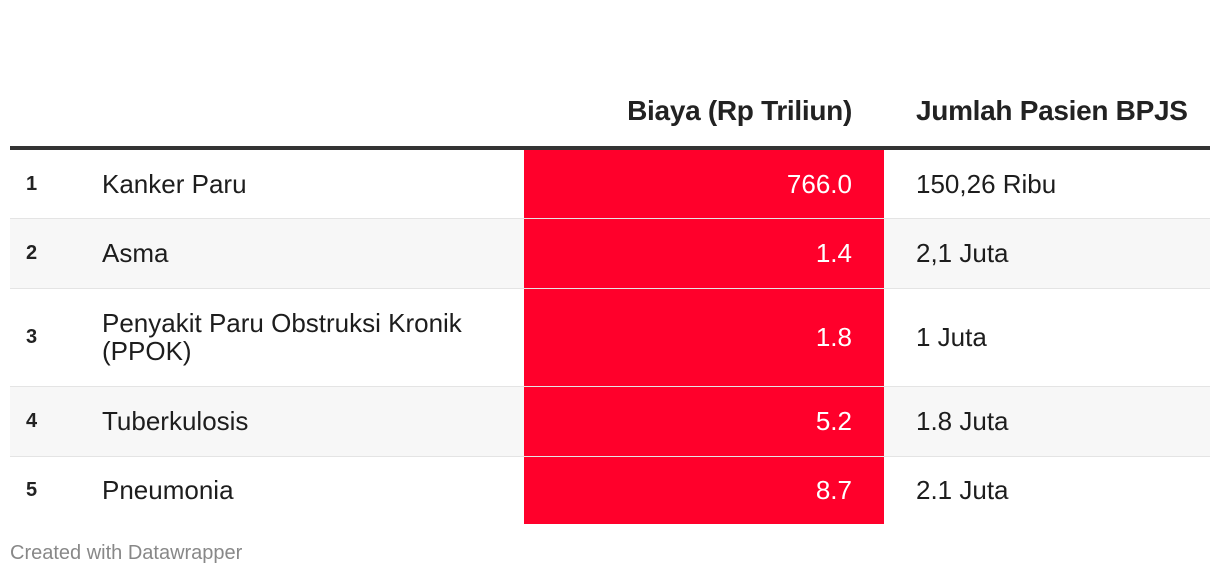 Image resolution: width=1220 pixels, height=578 pixels. Describe the element at coordinates (32, 253) in the screenshot. I see `row-rank: 2` at that location.